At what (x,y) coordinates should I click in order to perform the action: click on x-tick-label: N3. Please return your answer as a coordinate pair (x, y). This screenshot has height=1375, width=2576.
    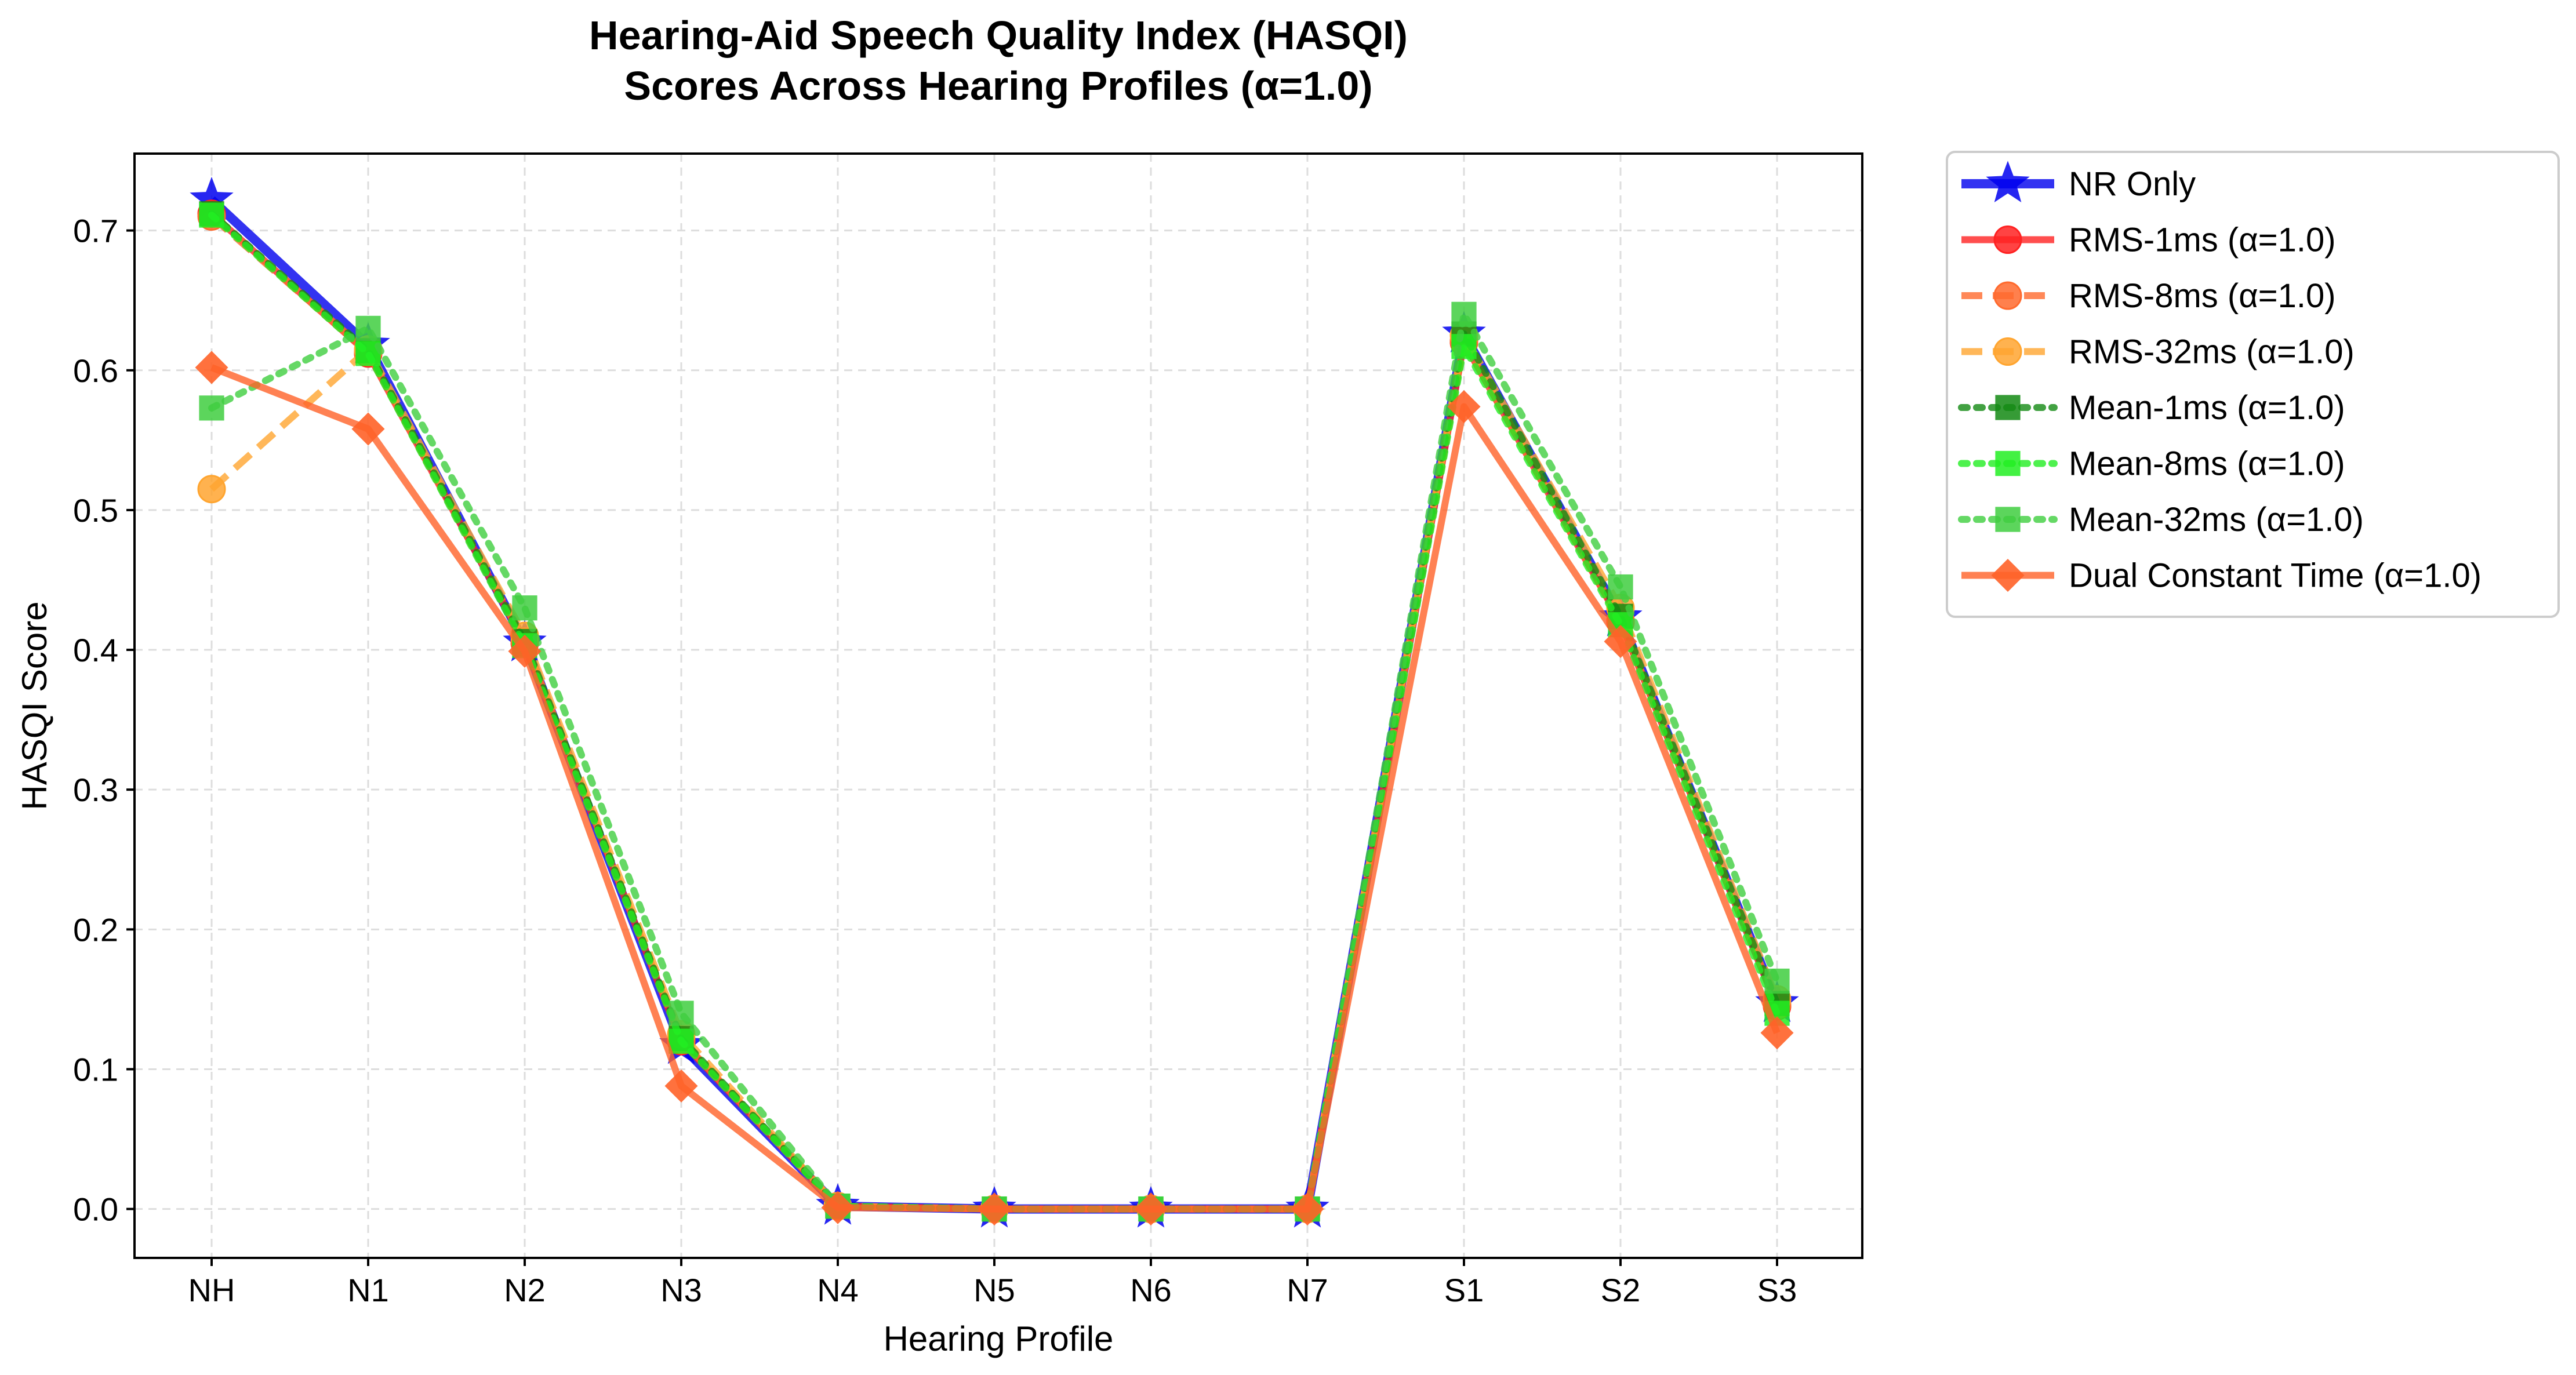
    Looking at the image, I should click on (681, 1290).